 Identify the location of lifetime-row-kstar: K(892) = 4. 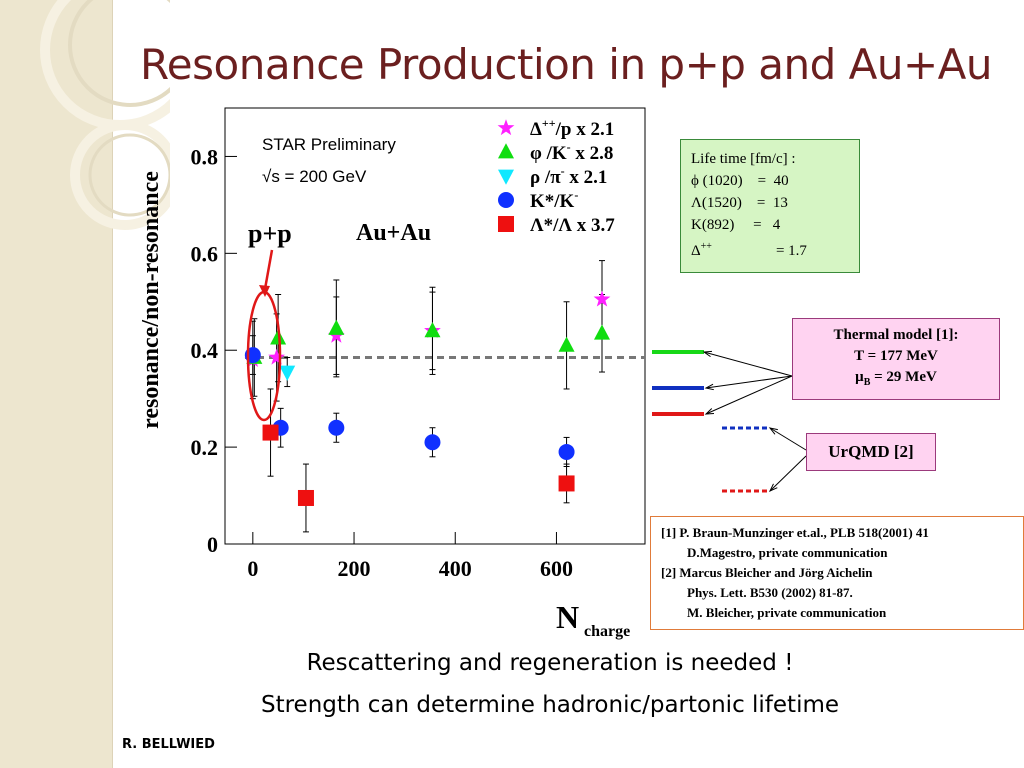
(736, 225).